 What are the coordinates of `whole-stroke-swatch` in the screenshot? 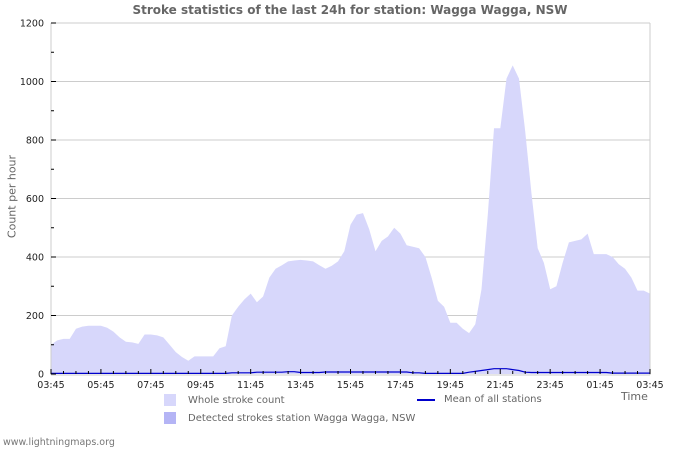 It's located at (170, 400).